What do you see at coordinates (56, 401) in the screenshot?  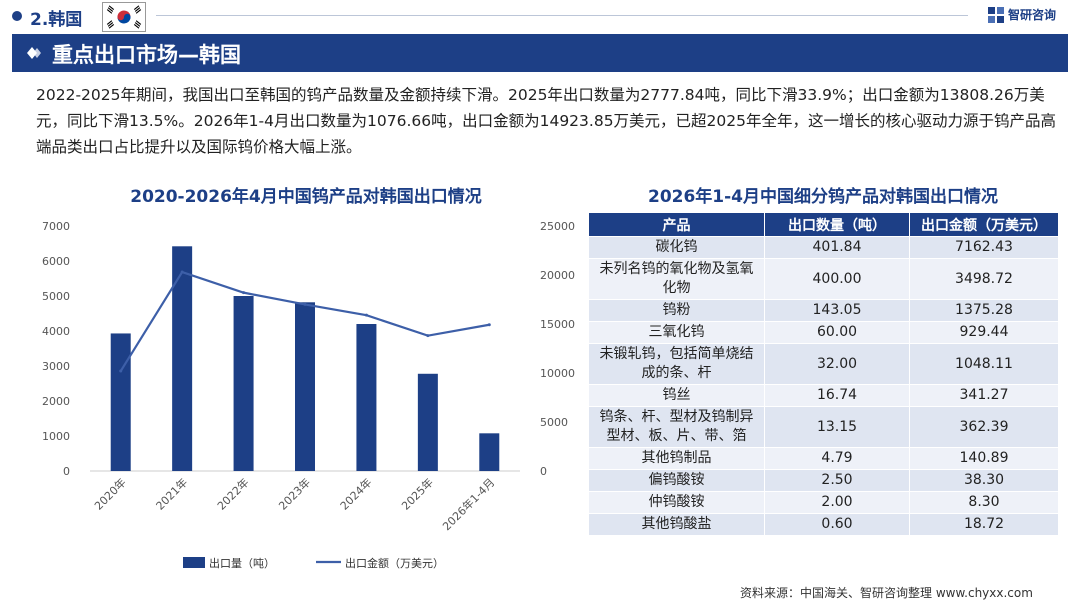 I see `y-tick-label: 2000` at bounding box center [56, 401].